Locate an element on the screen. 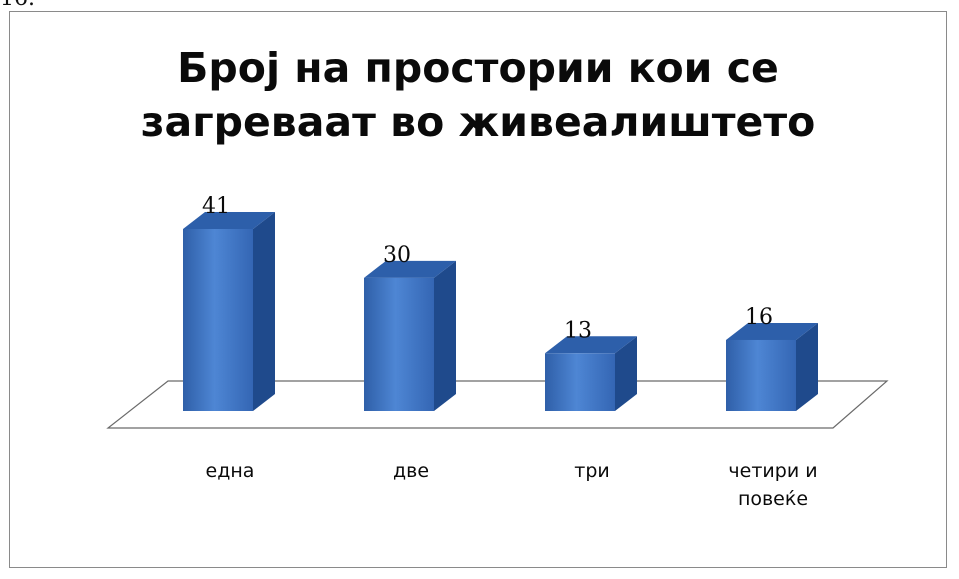 The image size is (959, 579). category-label-3: три is located at coordinates (591, 471).